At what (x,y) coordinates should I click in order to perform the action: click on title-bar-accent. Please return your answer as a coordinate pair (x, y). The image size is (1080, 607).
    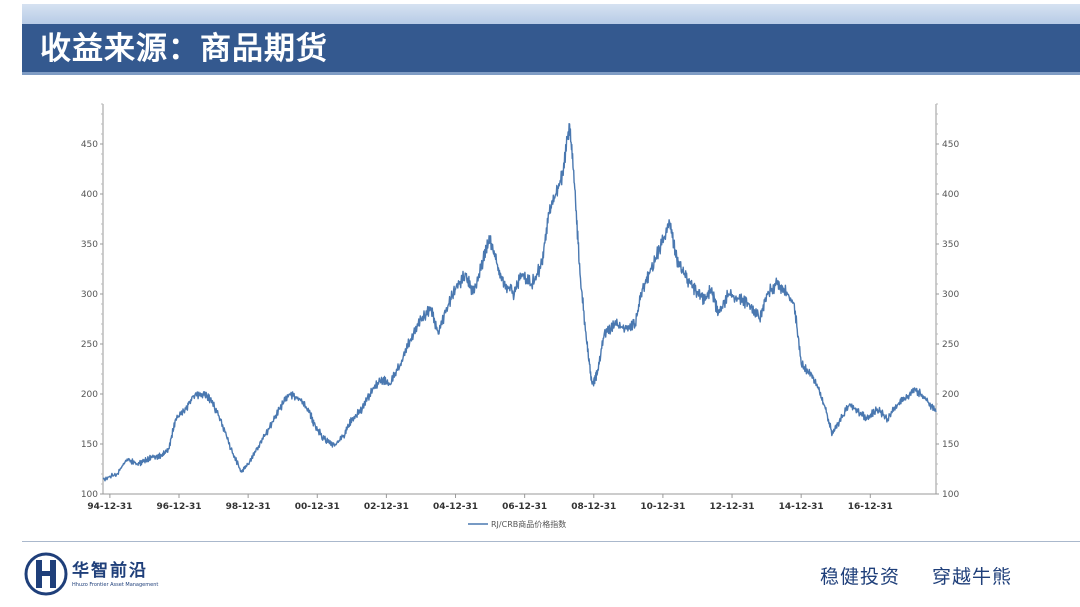
    Looking at the image, I should click on (551, 73).